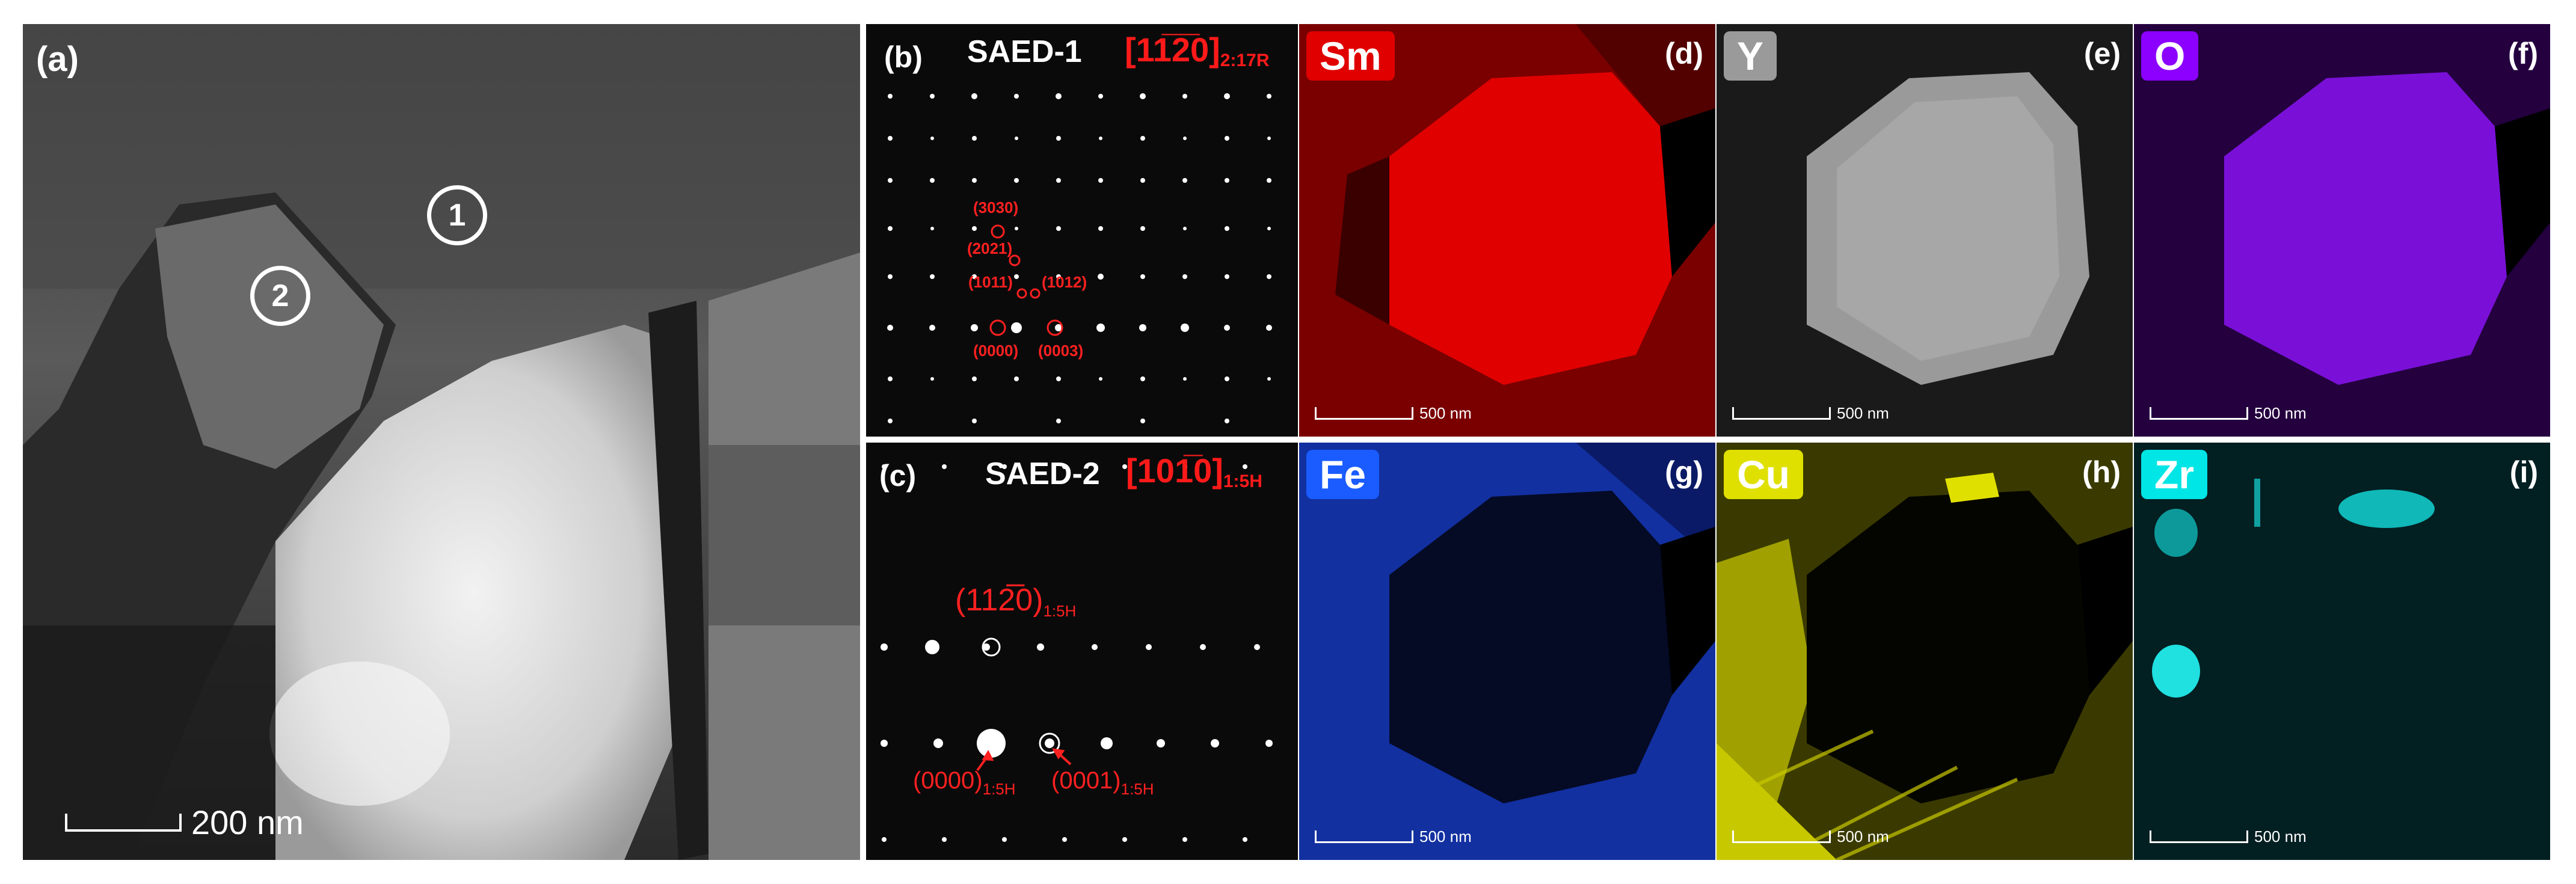 The width and height of the screenshot is (2576, 884). I want to click on element-badge-sm: Sm, so click(1350, 56).